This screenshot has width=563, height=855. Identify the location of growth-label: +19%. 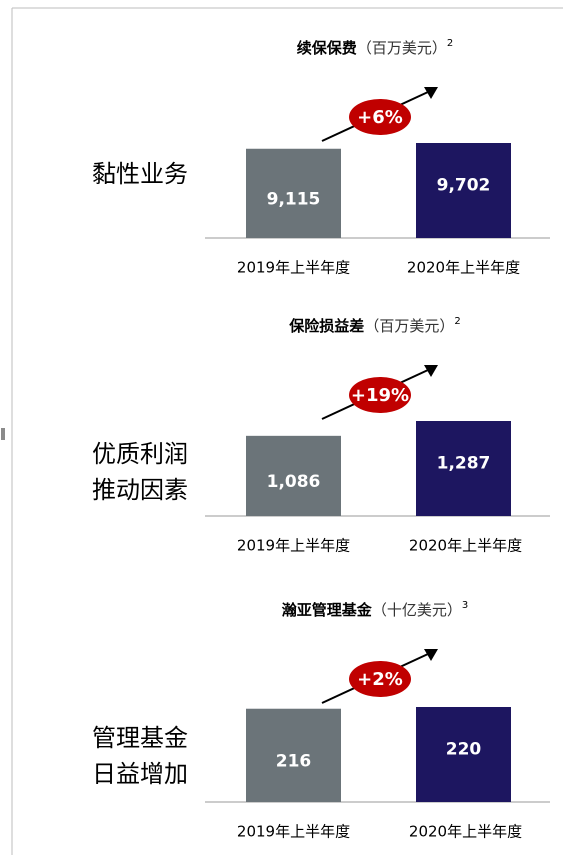
(380, 395).